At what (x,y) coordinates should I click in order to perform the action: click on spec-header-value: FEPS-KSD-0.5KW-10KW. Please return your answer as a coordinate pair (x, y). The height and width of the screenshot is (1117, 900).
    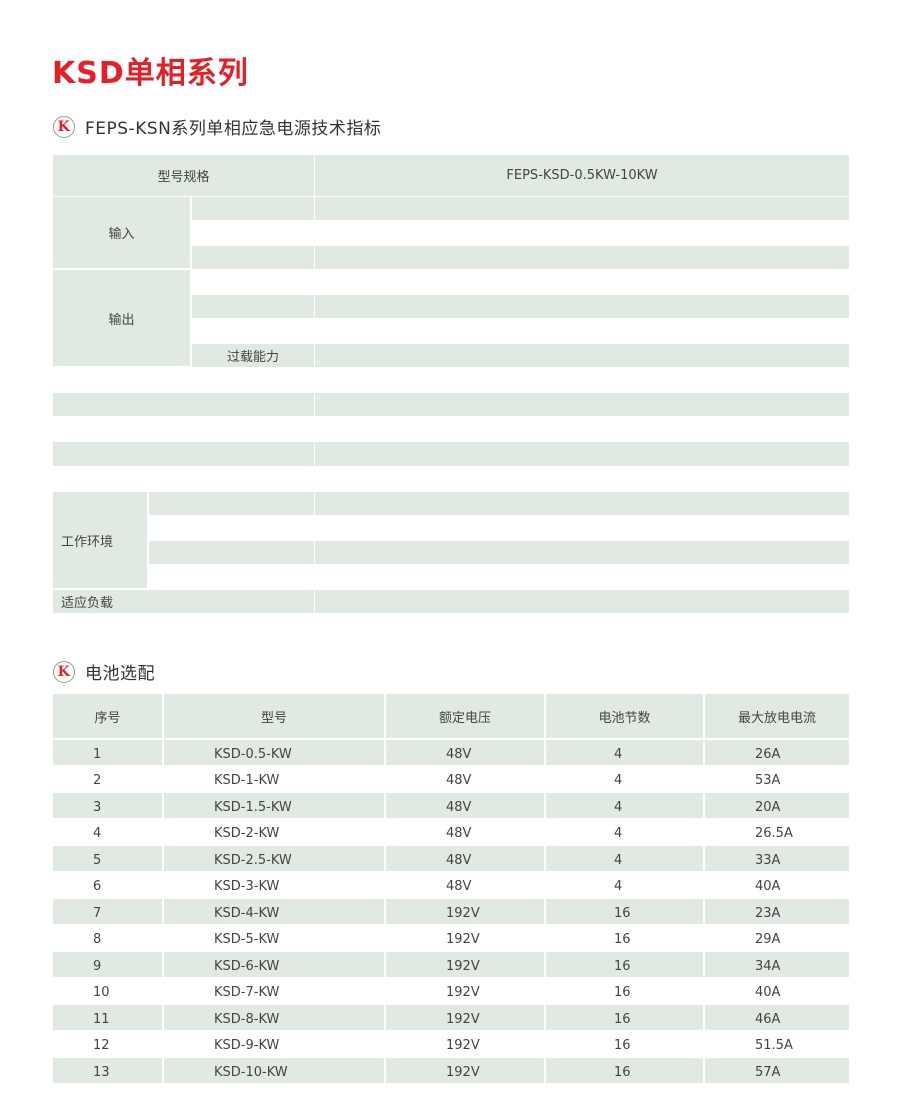
    Looking at the image, I should click on (582, 175).